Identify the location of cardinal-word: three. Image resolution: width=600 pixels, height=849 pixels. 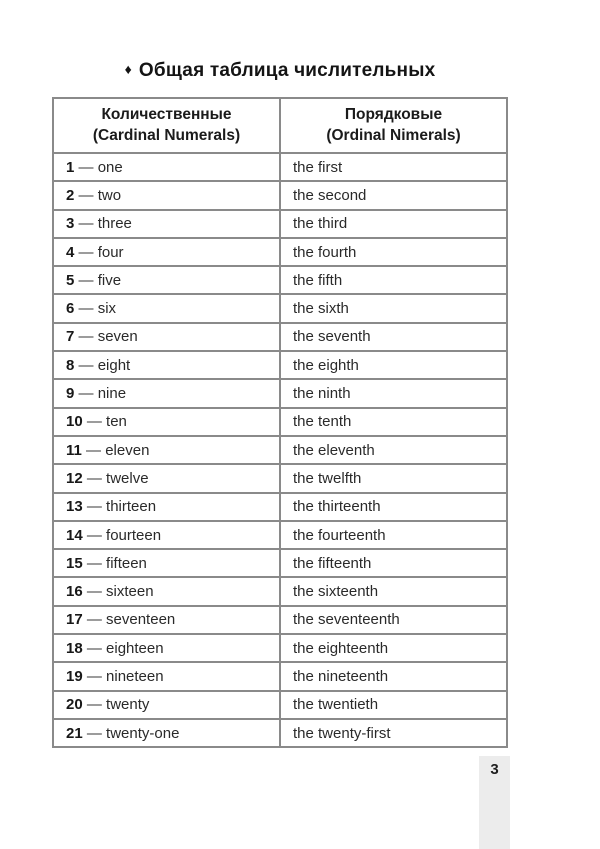
(114, 224).